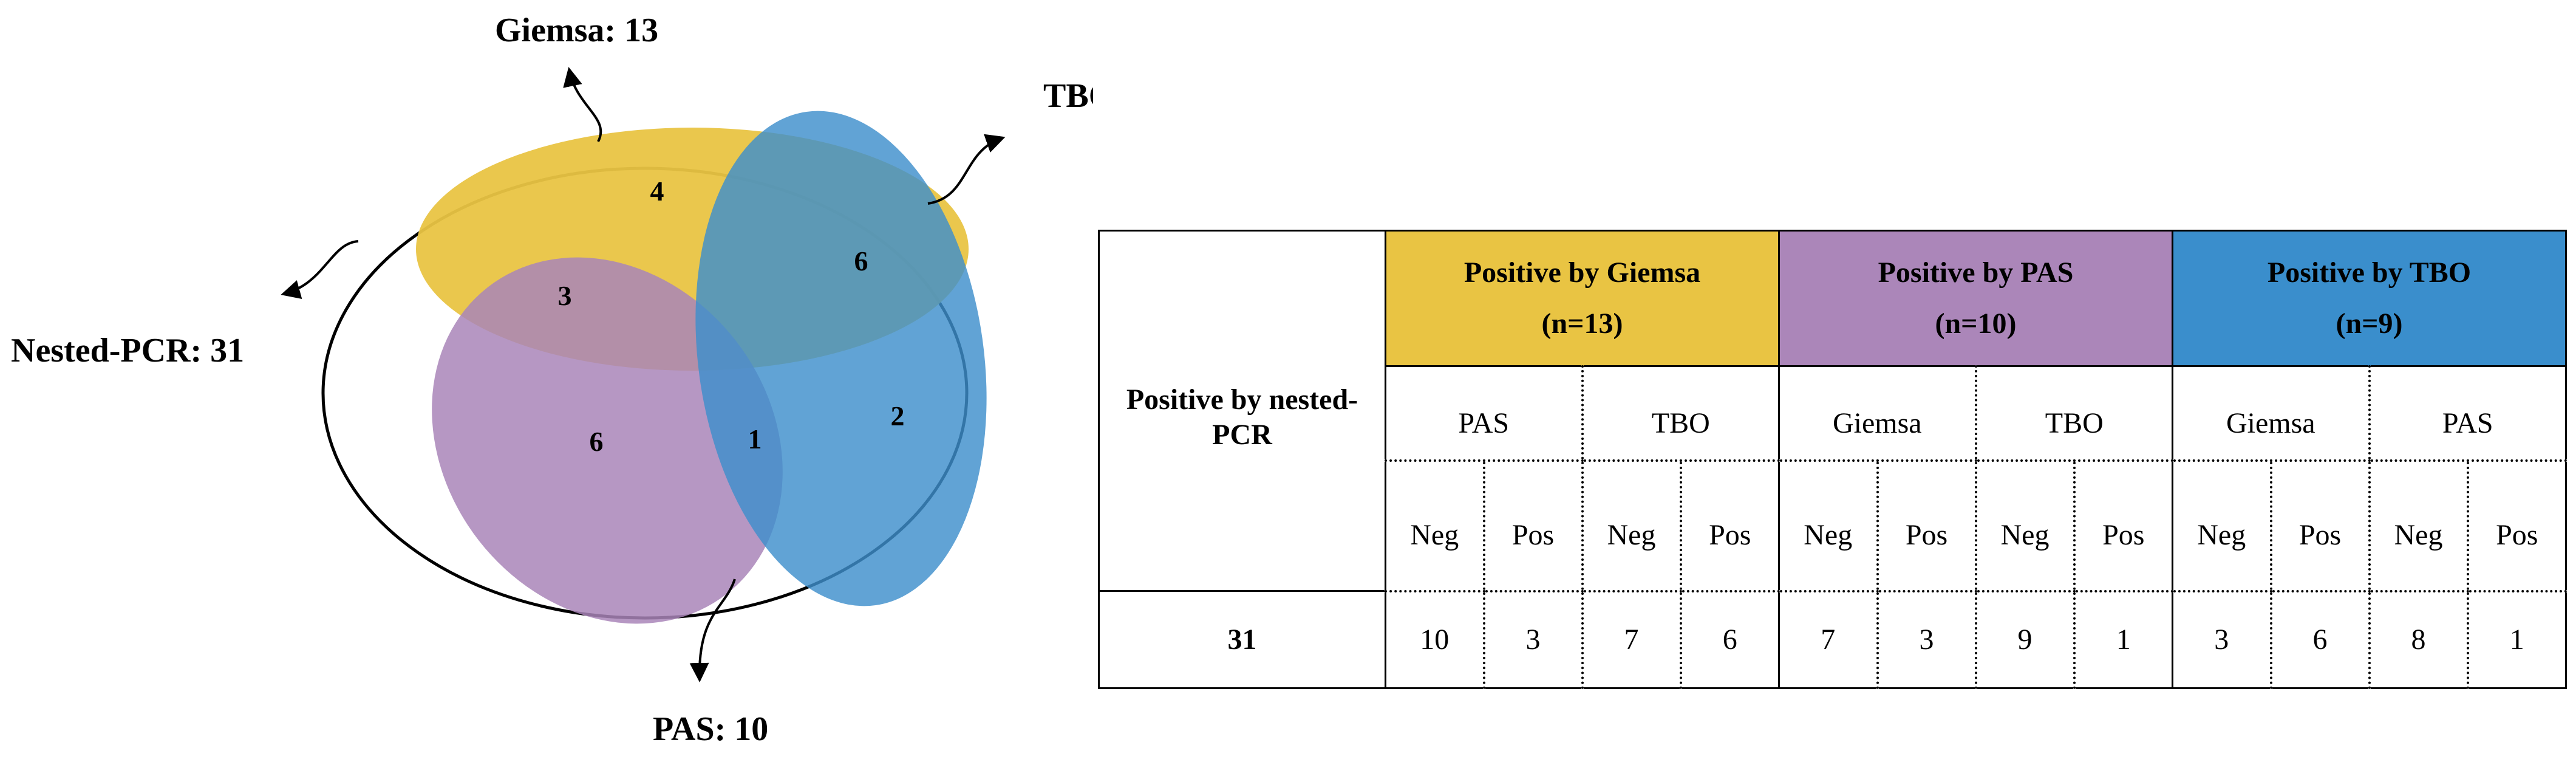  Describe the element at coordinates (967, 169) in the screenshot. I see `tbo-arrow` at that location.